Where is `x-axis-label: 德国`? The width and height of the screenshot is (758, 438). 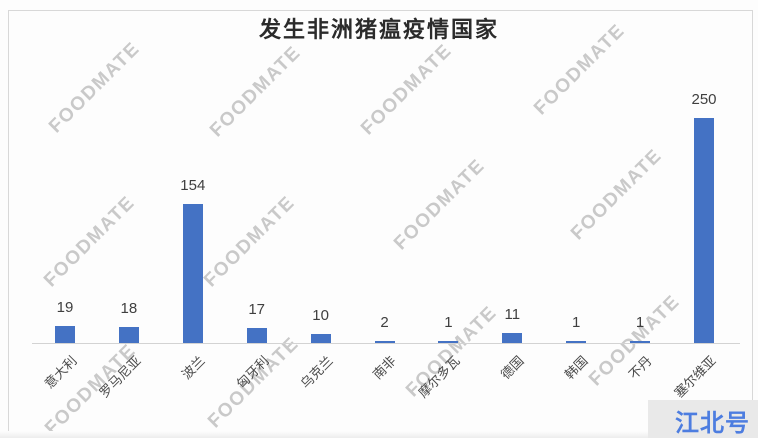
x-axis-label: 德国 is located at coordinates (513, 368).